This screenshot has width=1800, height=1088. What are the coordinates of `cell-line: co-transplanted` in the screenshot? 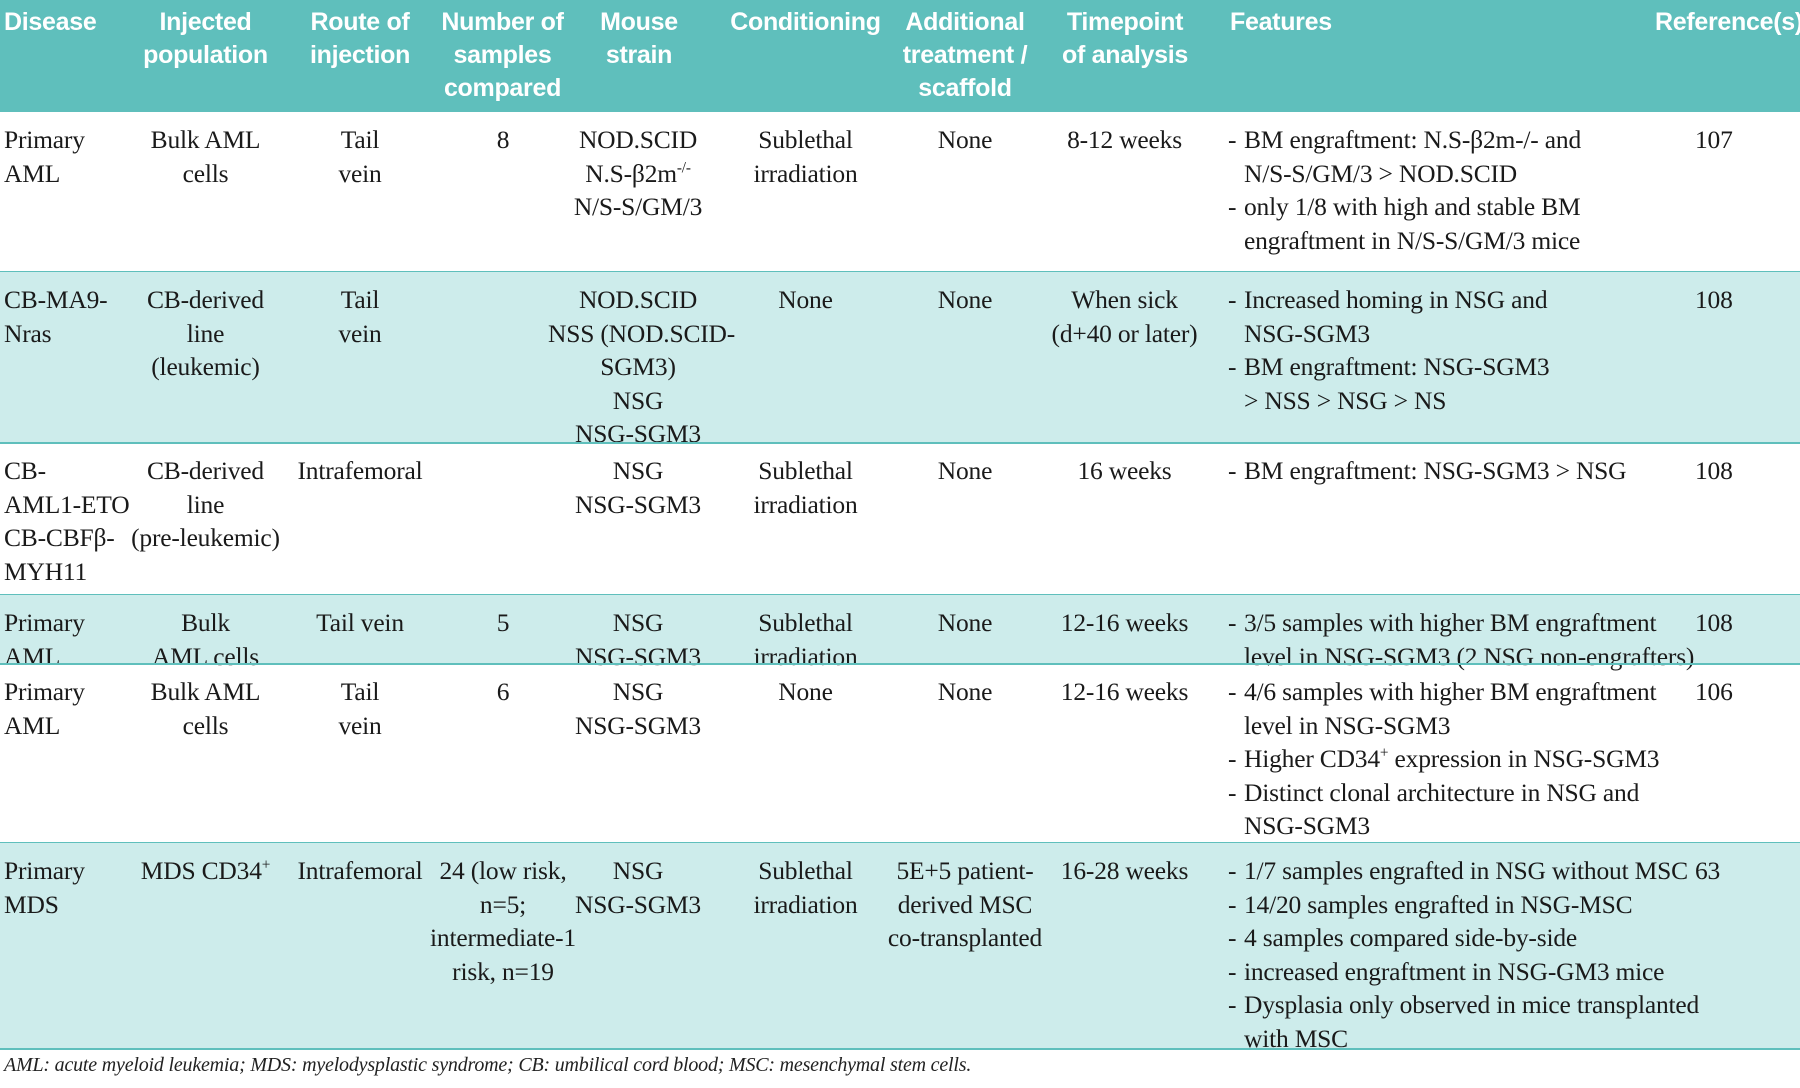 It's located at (965, 937).